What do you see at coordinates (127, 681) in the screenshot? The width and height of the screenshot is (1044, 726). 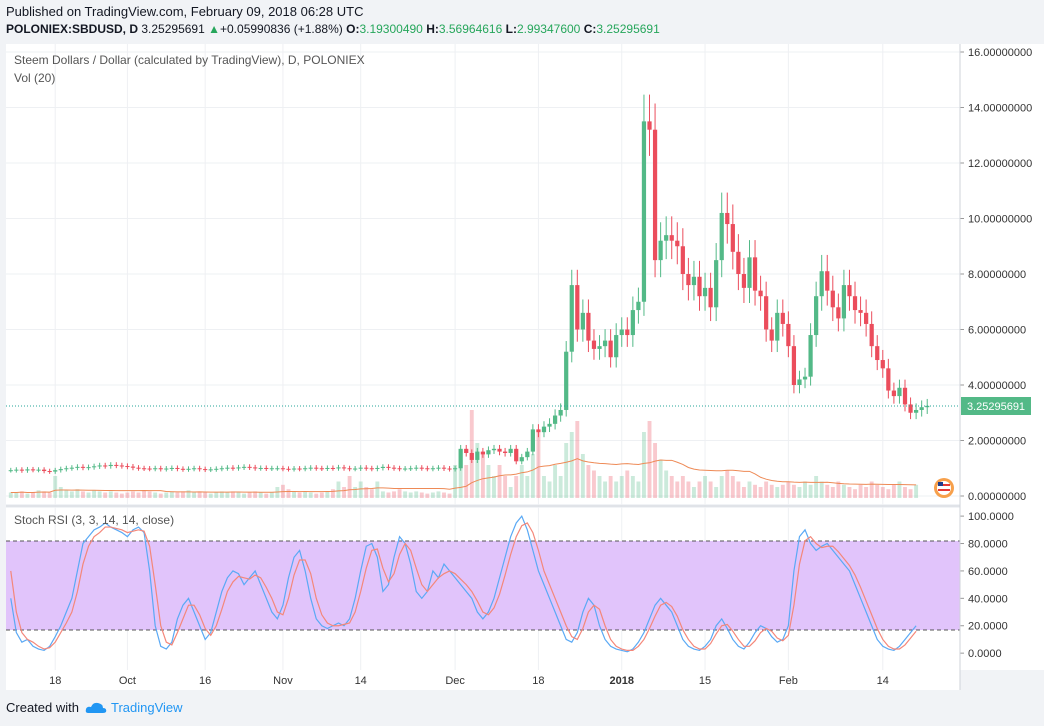 I see `time-tick-label: Oct` at bounding box center [127, 681].